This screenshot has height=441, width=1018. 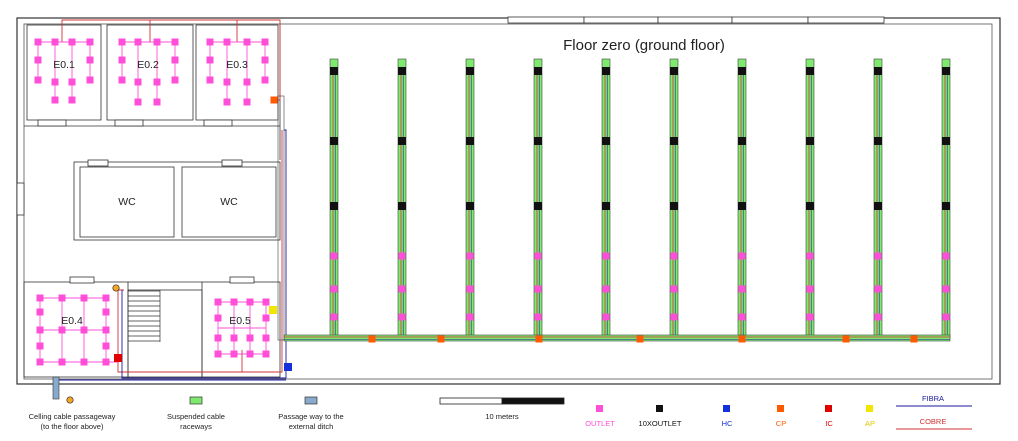 I want to click on raceway-feeder, so click(x=617, y=338).